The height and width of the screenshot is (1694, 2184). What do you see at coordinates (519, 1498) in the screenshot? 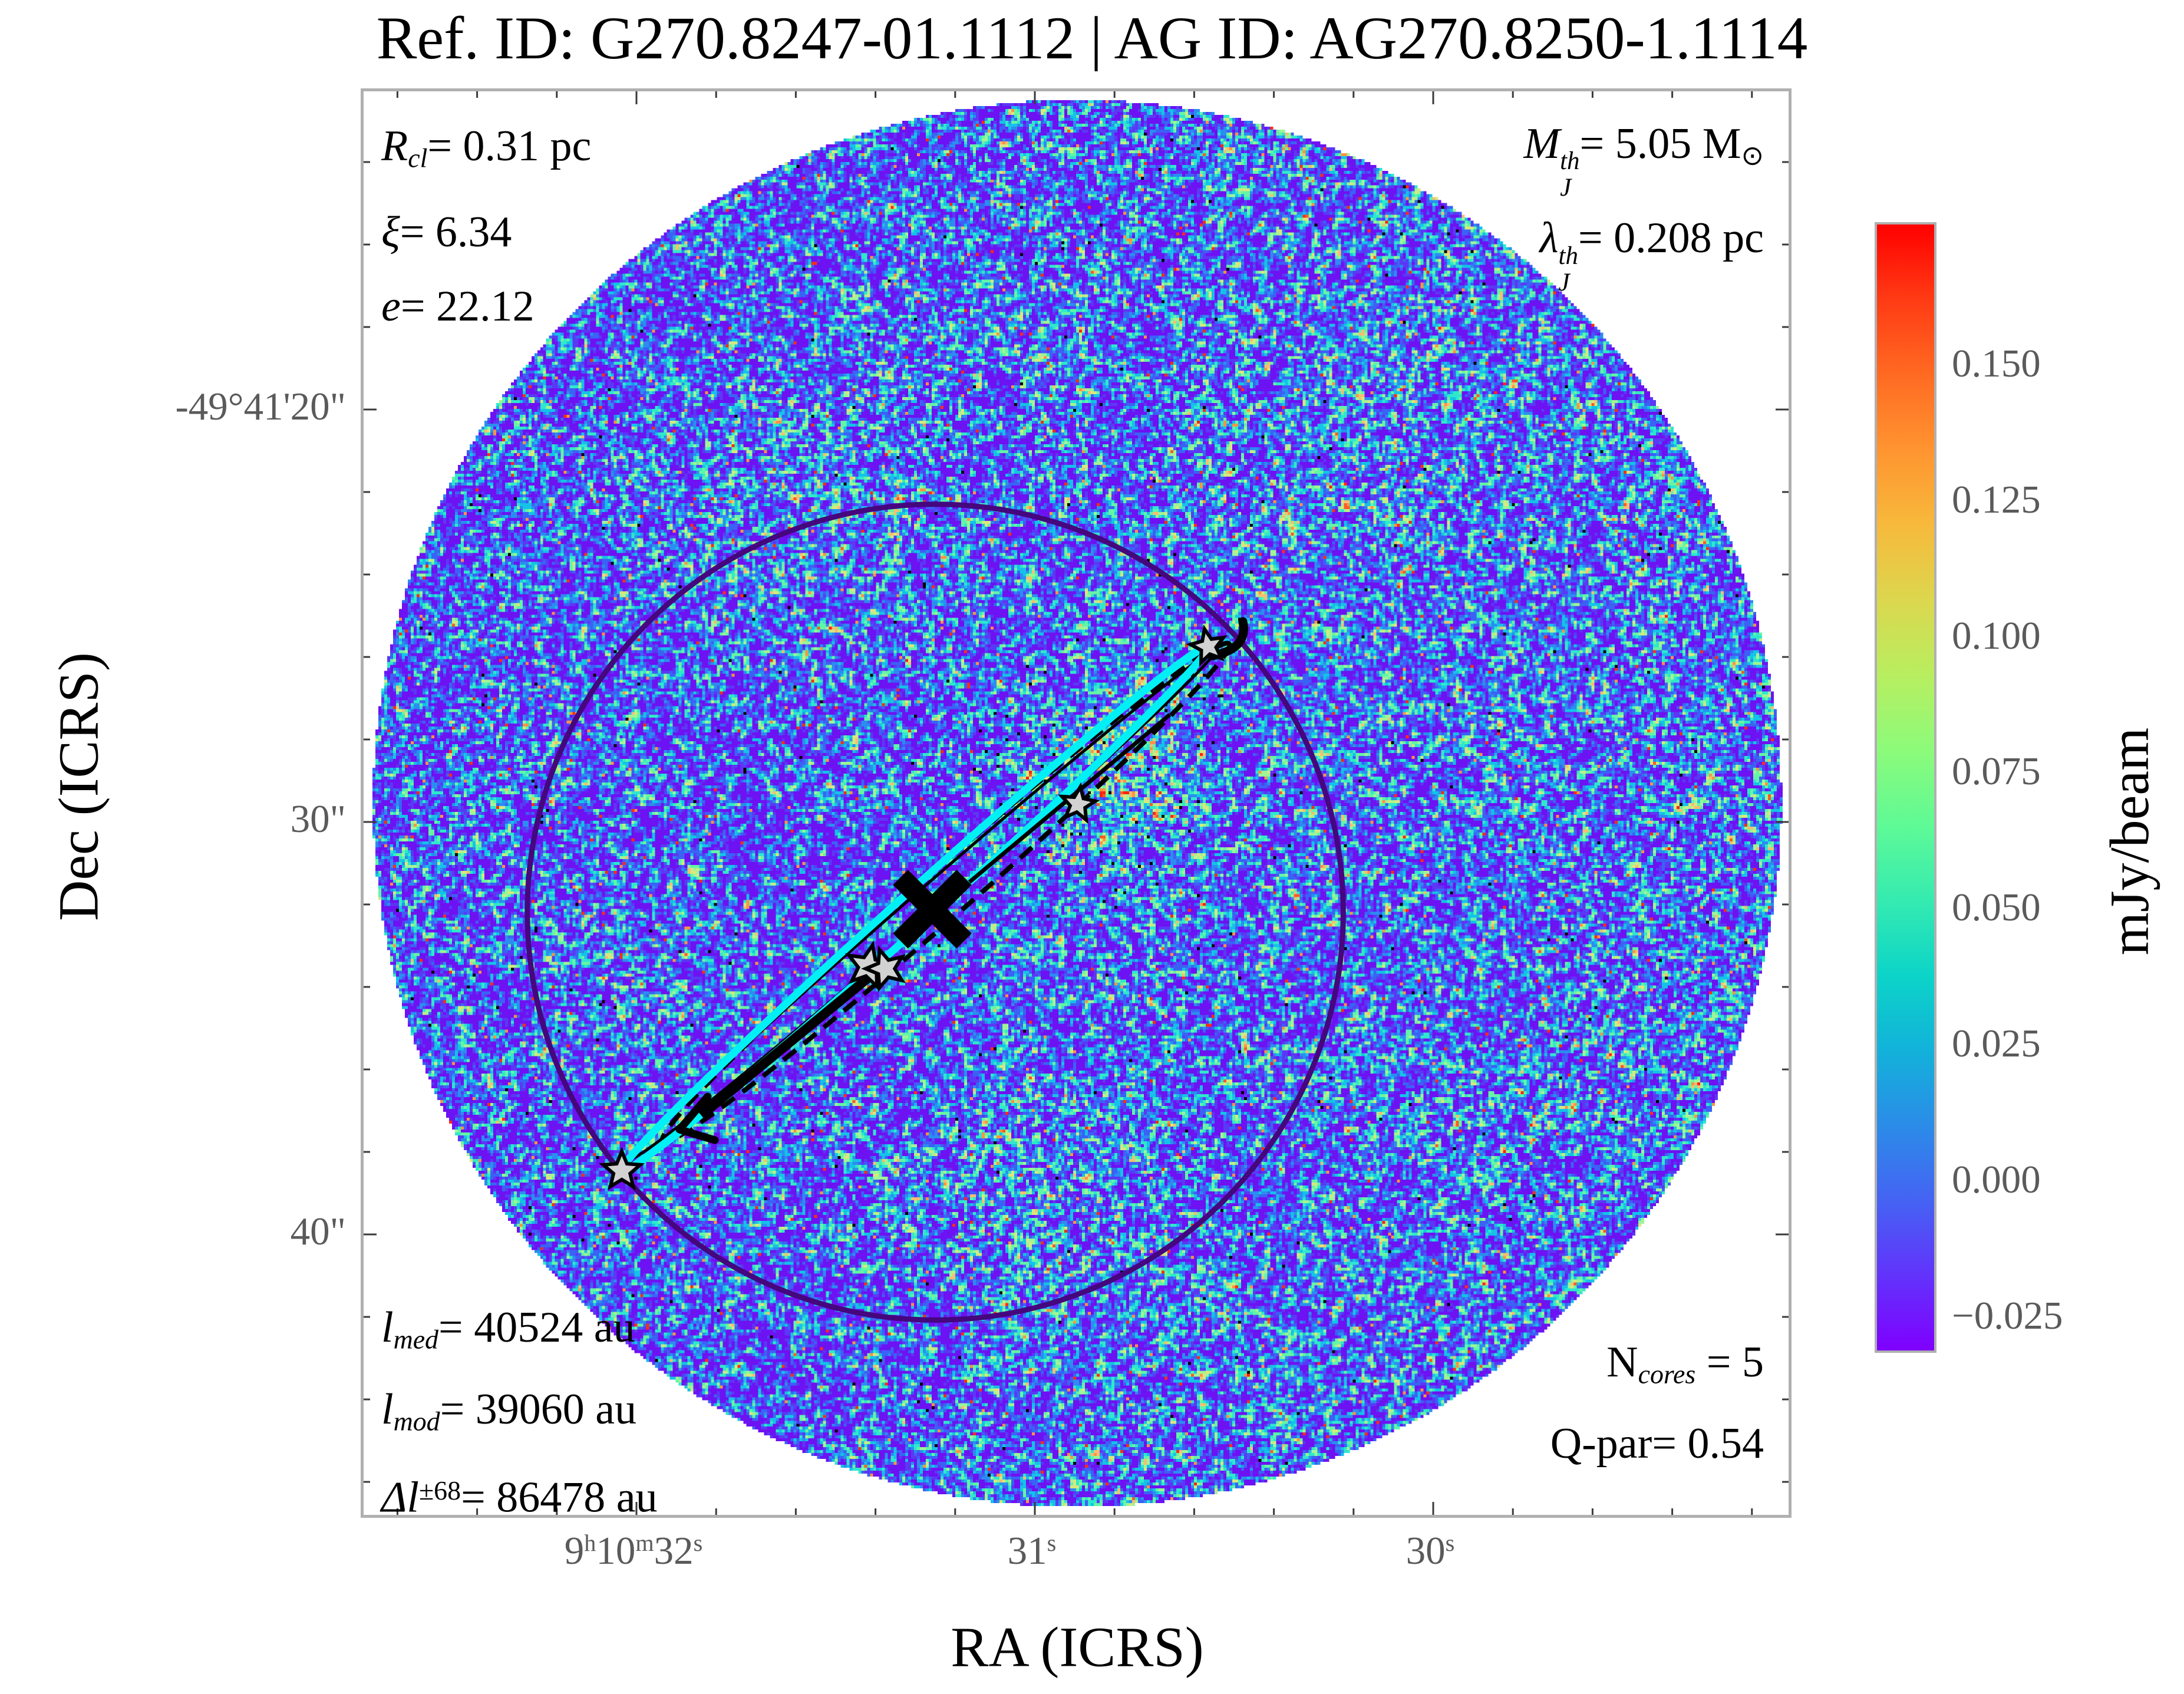
I see `annotation-bottom-left-line-3: Δl±68= 86478 au` at bounding box center [519, 1498].